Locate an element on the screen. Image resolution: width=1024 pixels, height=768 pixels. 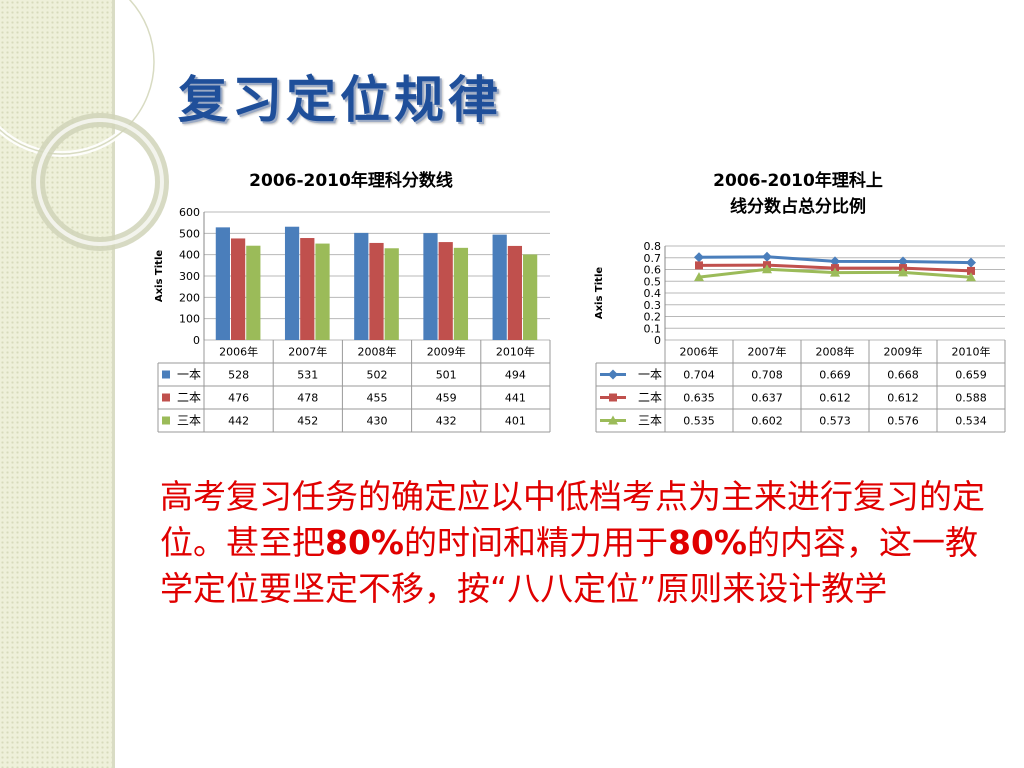
strip-edge-line is located at coordinates (113, 384).